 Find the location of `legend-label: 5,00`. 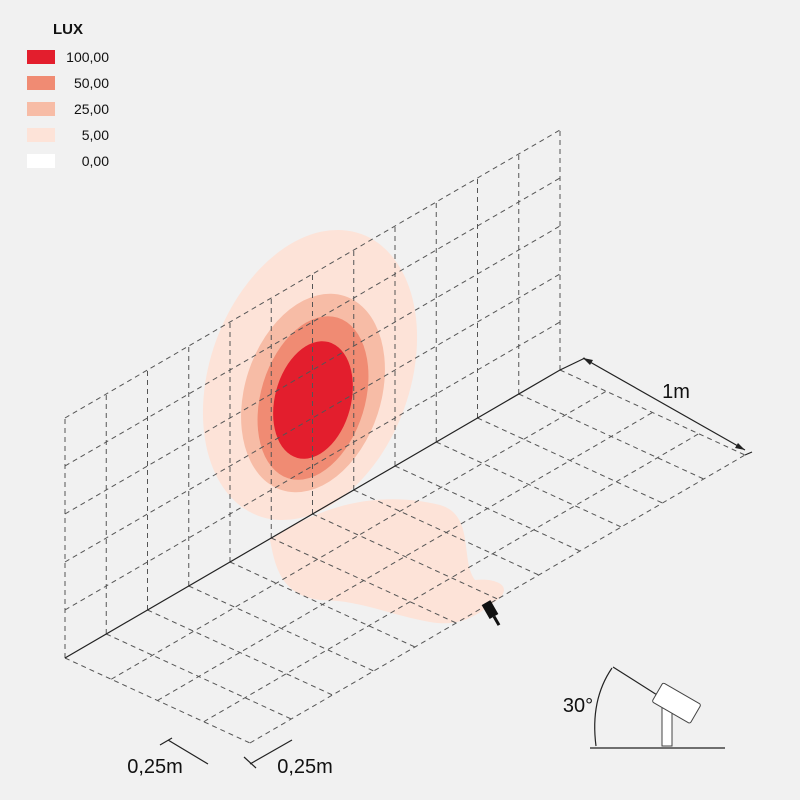

legend-label: 5,00 is located at coordinates (95, 135).